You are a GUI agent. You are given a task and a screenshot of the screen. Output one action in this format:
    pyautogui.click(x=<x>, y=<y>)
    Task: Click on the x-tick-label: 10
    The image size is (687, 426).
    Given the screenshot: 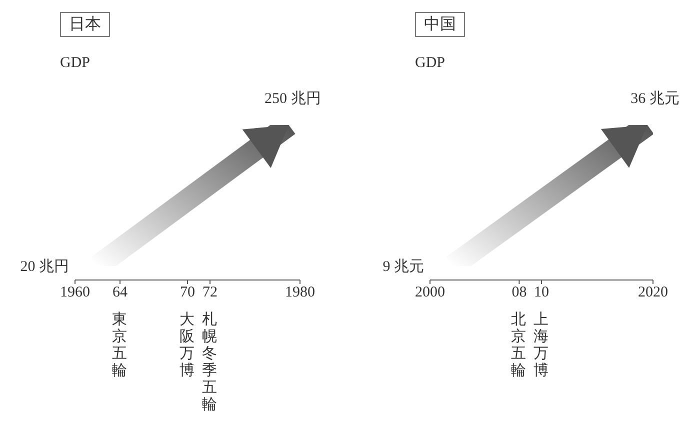 What is the action you would take?
    pyautogui.click(x=541, y=292)
    